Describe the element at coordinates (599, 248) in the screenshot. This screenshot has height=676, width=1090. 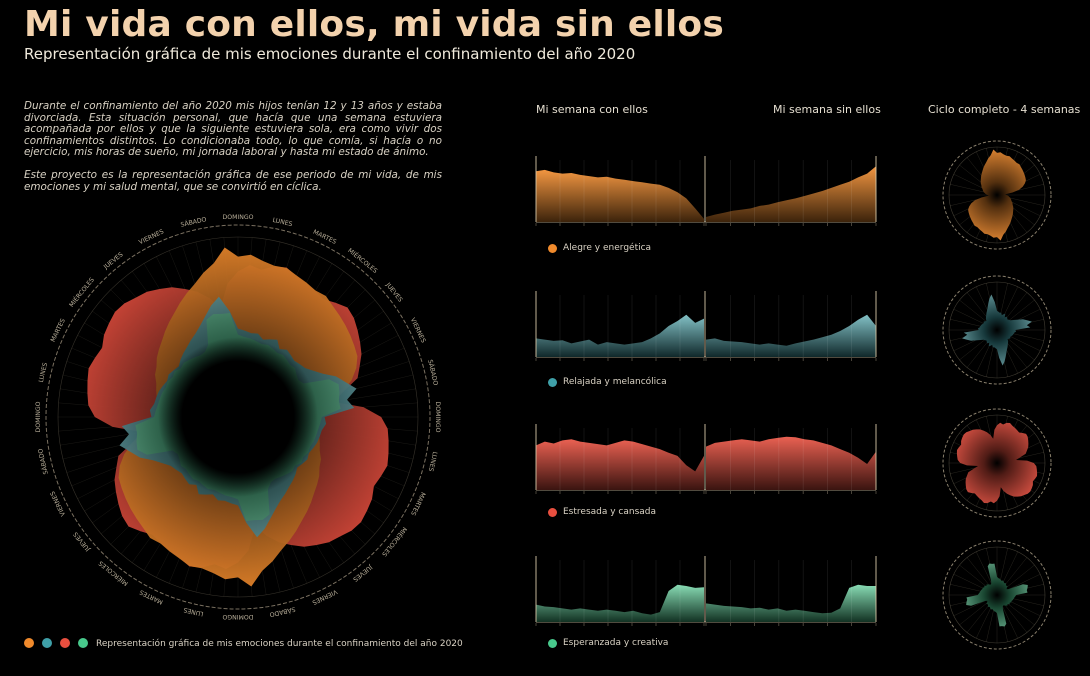
I see `emotion-label-0: Alegre y energética` at that location.